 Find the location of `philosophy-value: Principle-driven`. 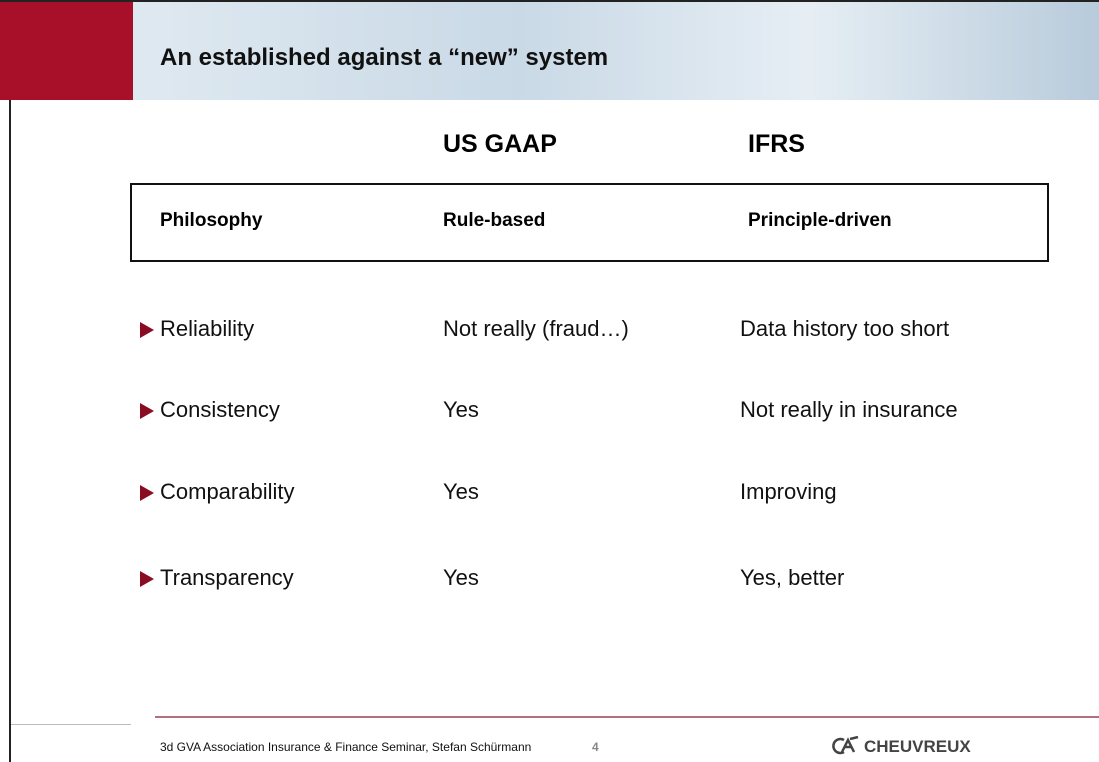

philosophy-value: Principle-driven is located at coordinates (820, 220).